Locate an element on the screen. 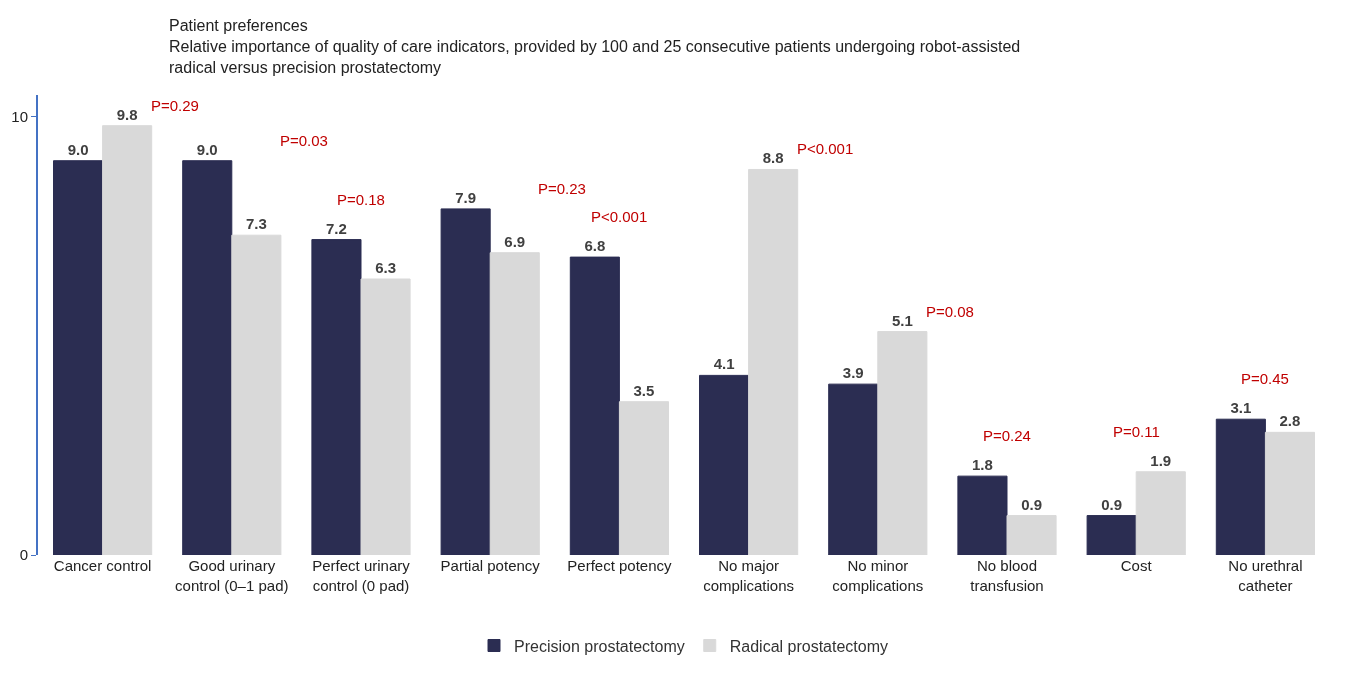 The height and width of the screenshot is (675, 1355). data-label: 1.8 is located at coordinates (982, 465).